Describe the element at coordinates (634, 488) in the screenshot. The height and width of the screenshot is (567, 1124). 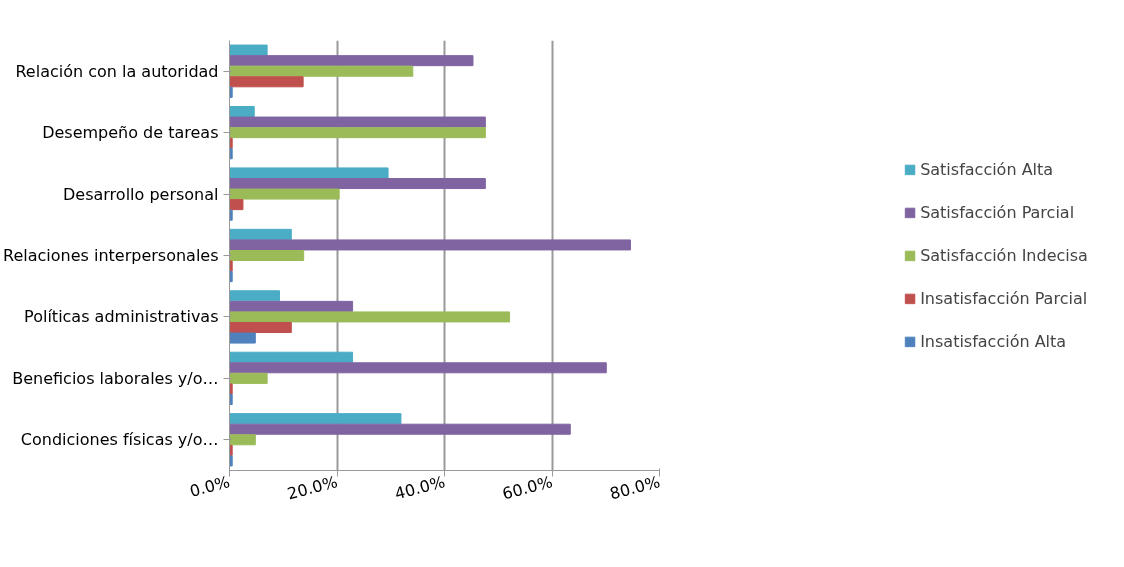
I see `x-tick-label: 80.0%` at that location.